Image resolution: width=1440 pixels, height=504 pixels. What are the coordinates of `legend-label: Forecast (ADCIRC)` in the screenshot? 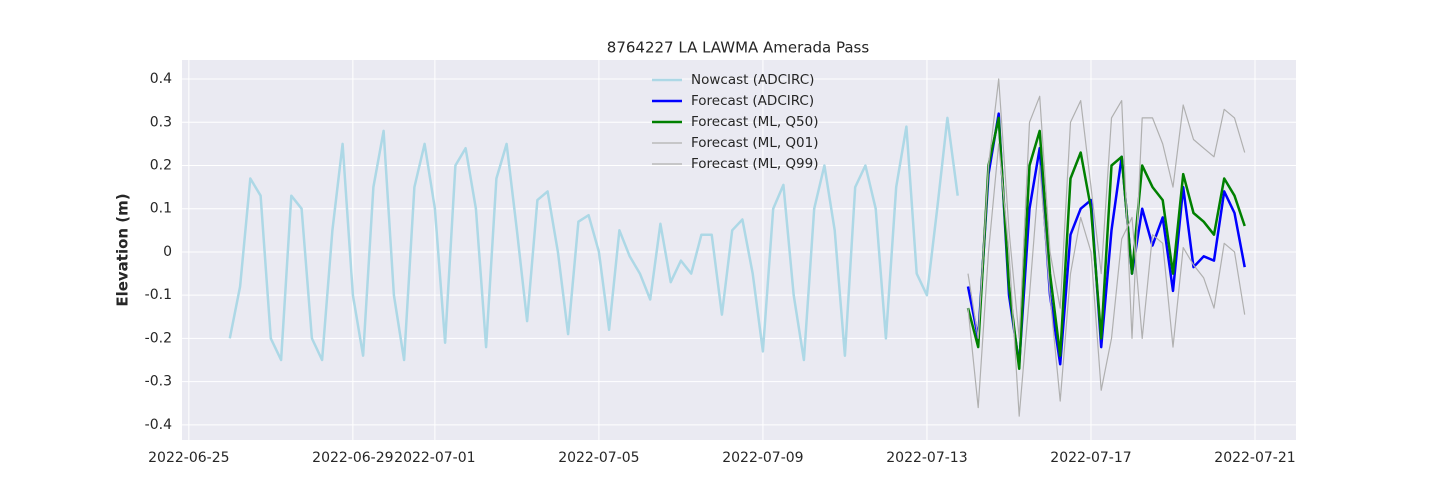 It's located at (752, 101).